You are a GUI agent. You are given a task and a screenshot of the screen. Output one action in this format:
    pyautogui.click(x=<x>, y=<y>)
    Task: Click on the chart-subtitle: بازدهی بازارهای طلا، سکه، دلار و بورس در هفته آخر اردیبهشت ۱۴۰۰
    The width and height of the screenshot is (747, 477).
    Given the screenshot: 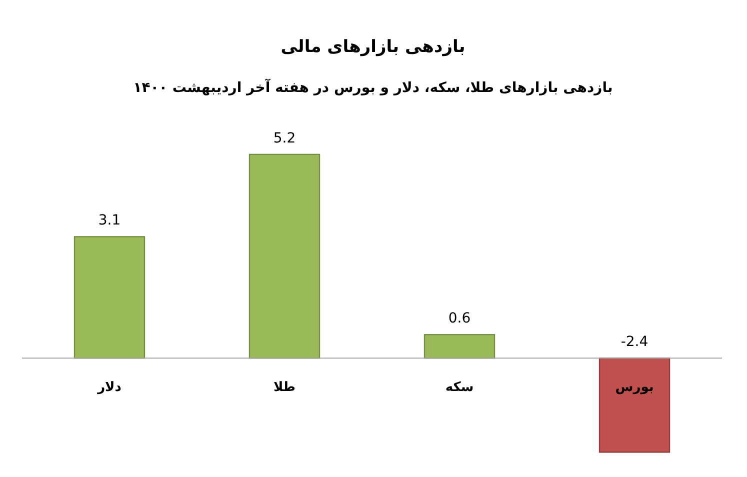 What is the action you would take?
    pyautogui.click(x=373, y=87)
    